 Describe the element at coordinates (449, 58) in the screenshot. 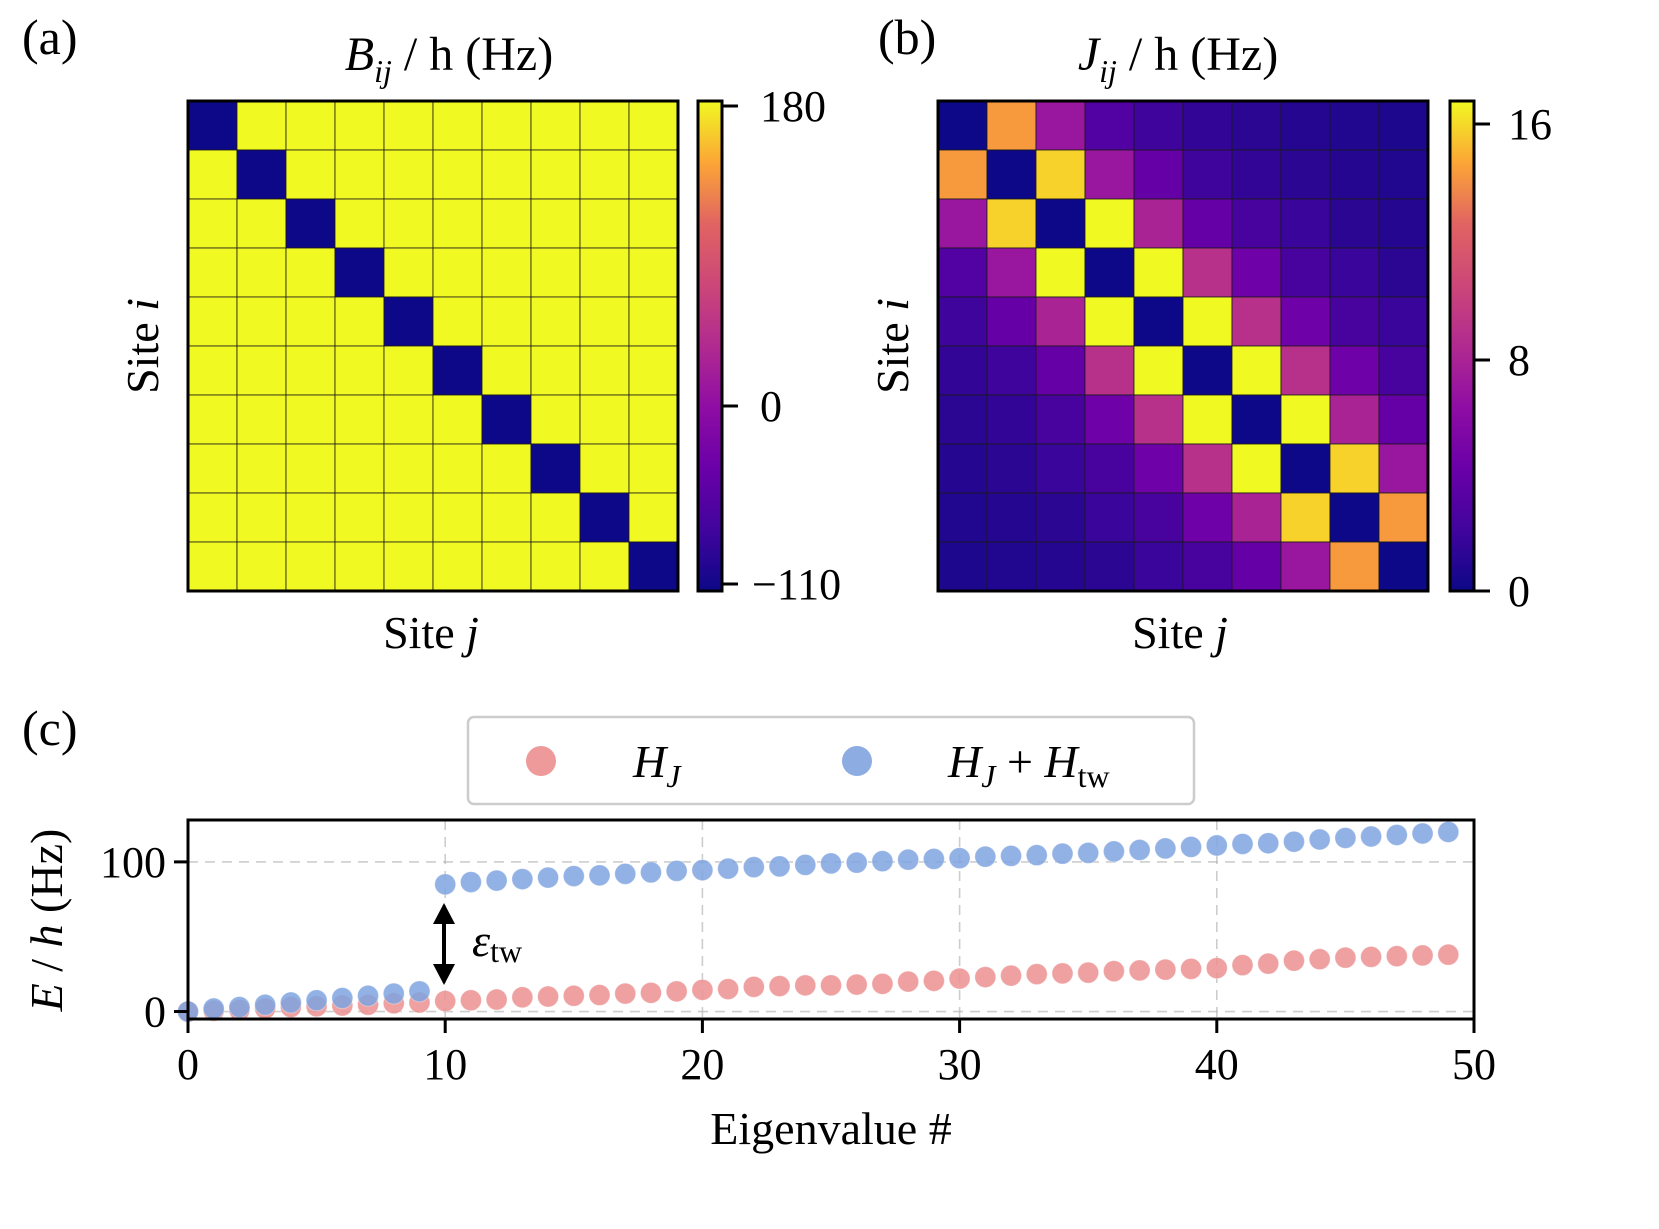

I see `panel-a-title: Bij / h (Hz)` at that location.